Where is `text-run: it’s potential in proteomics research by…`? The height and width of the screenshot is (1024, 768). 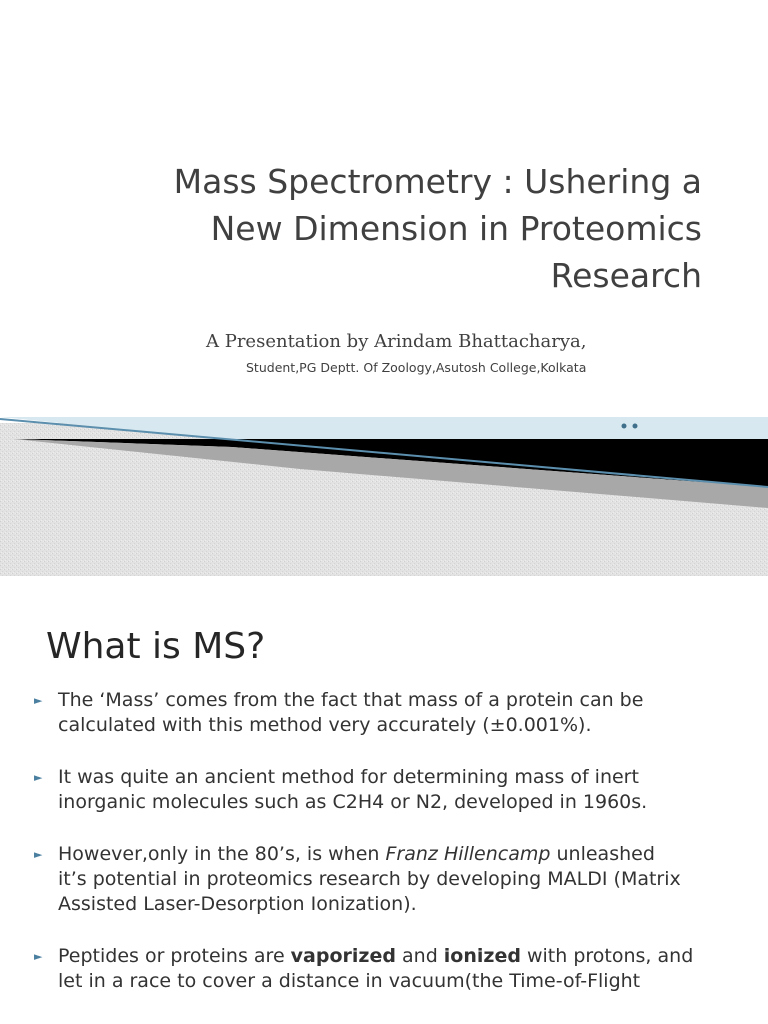 text-run: it’s potential in proteomics research by… is located at coordinates (369, 879).